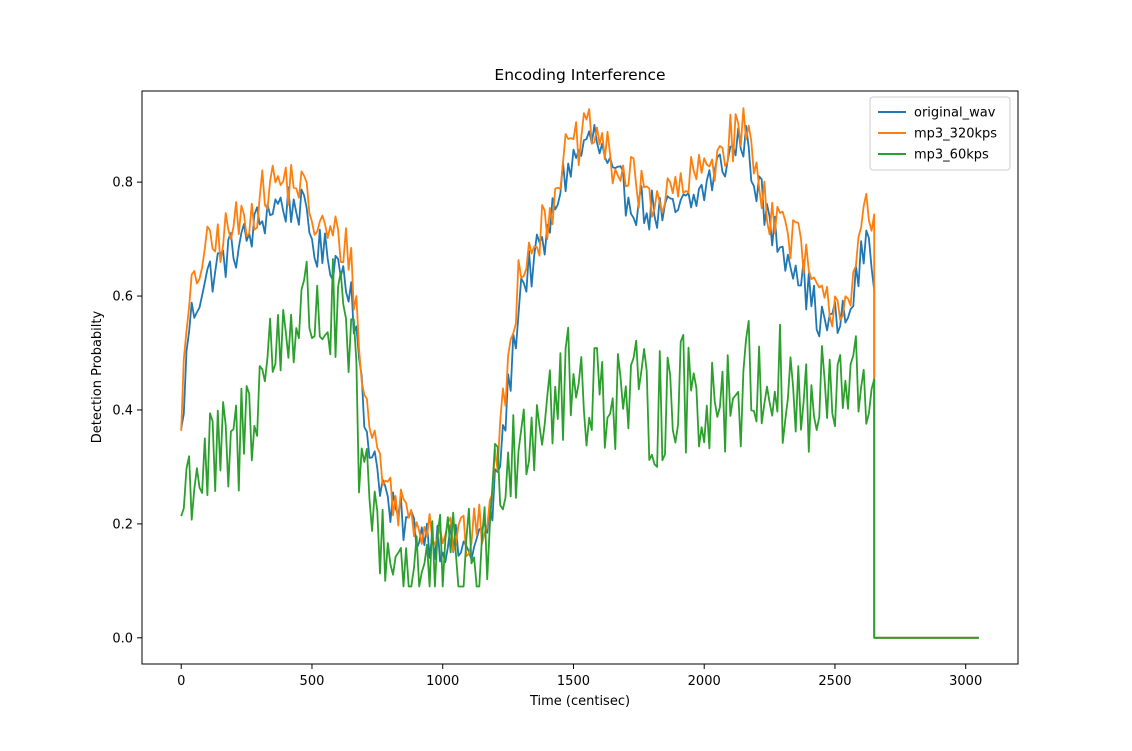 Image resolution: width=1132 pixels, height=751 pixels. I want to click on x-axis-label: Time (centisec), so click(579, 701).